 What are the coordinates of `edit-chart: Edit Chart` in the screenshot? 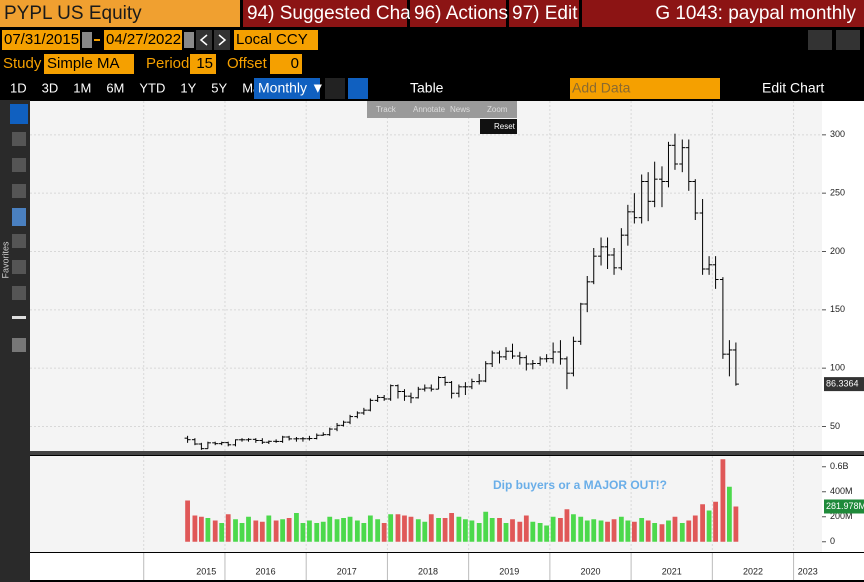 It's located at (793, 88).